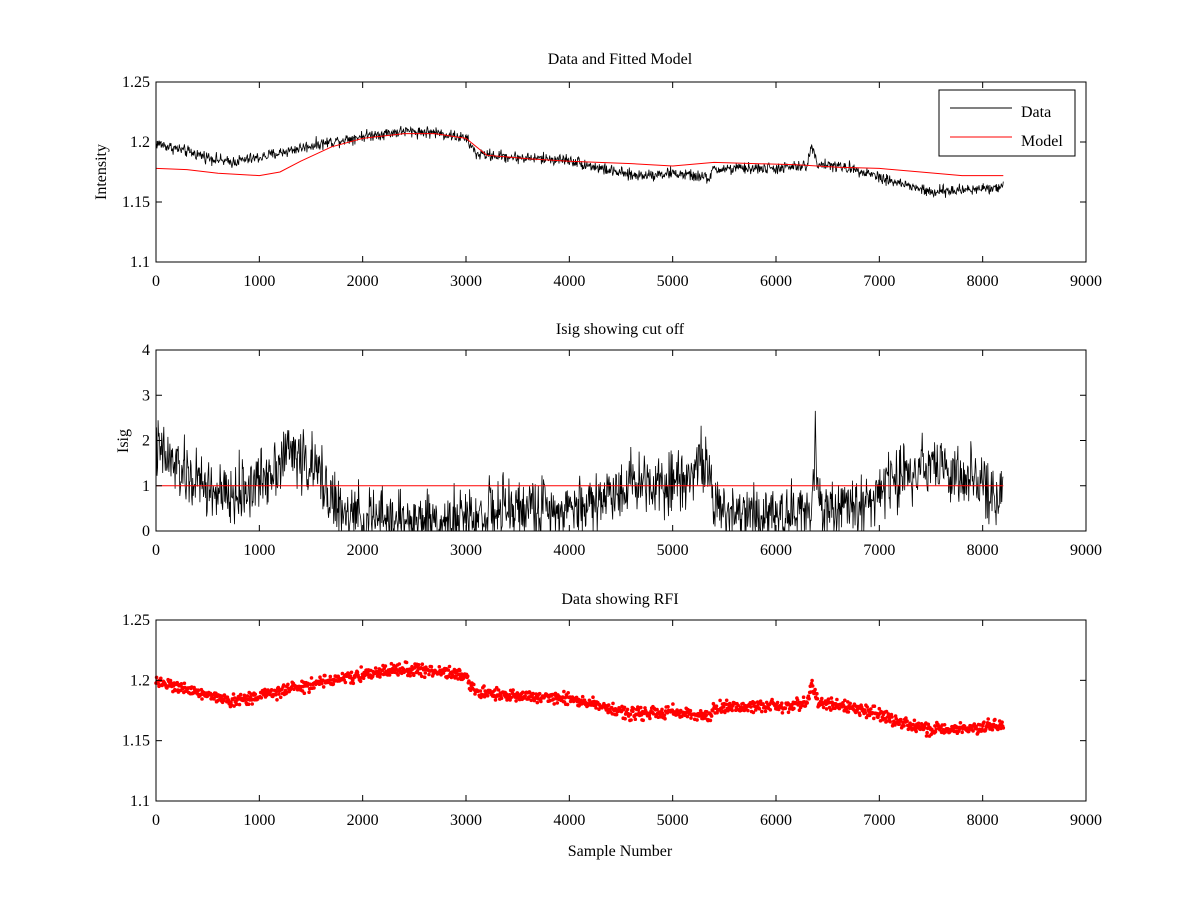  What do you see at coordinates (579, 155) in the screenshot?
I see `series-model` at bounding box center [579, 155].